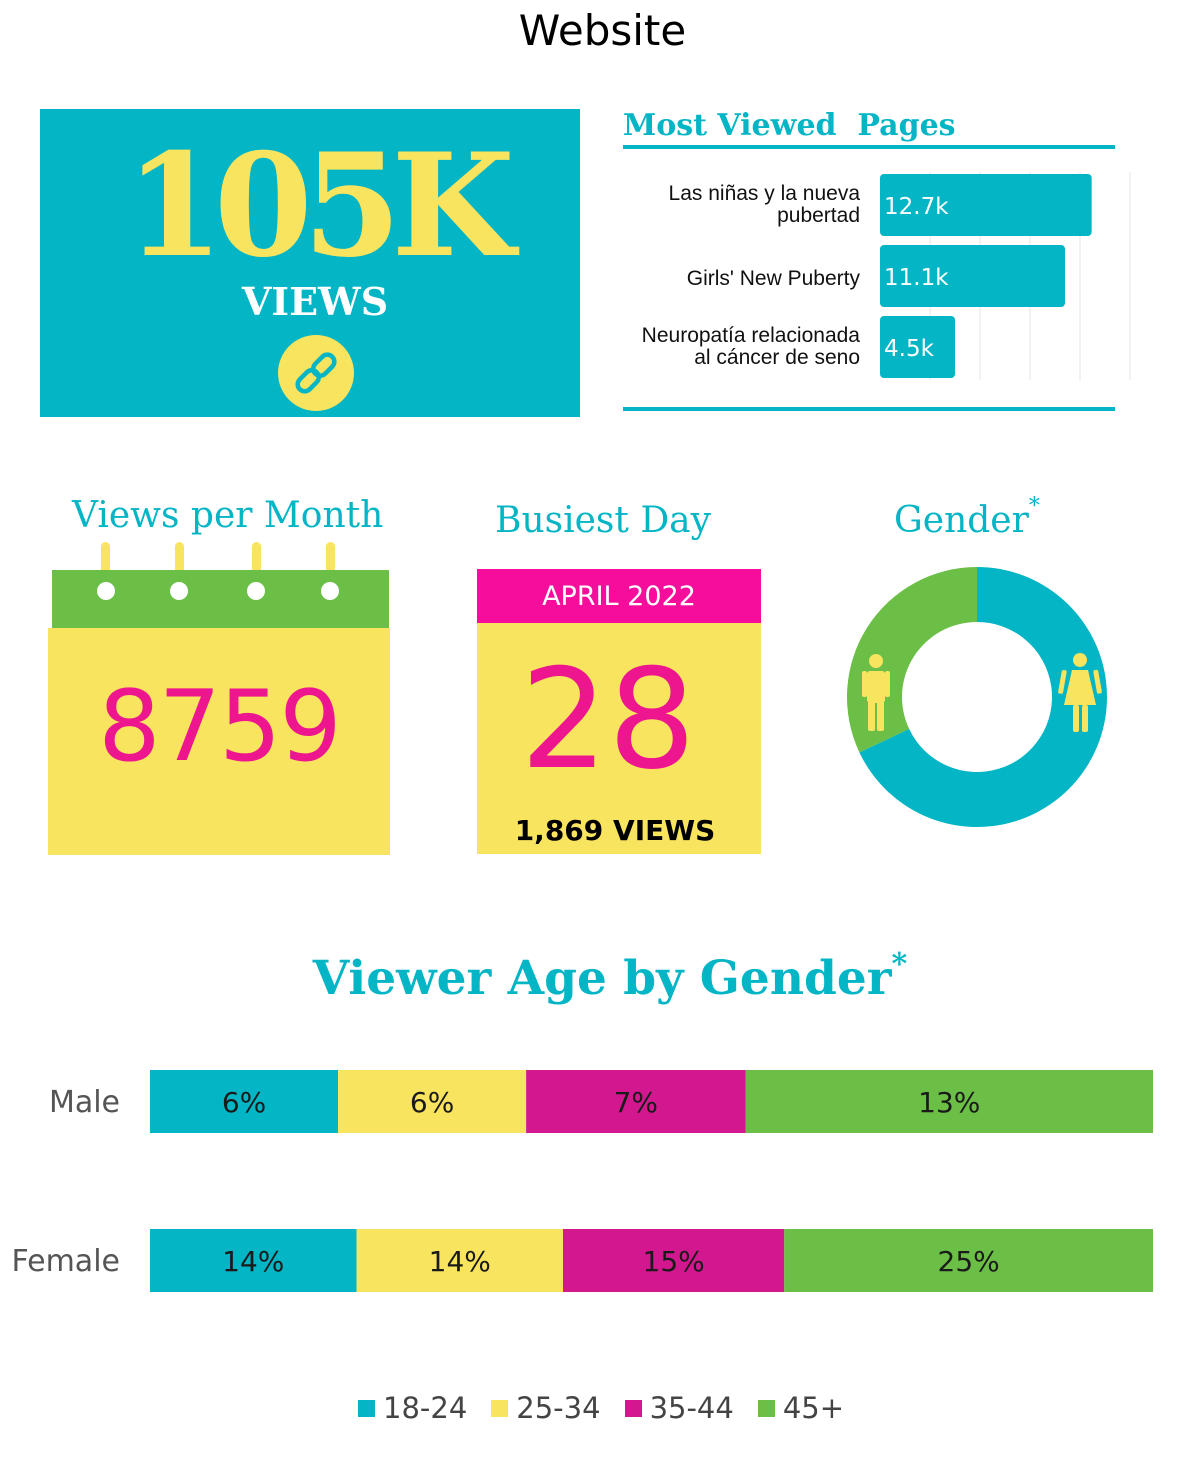 This screenshot has width=1200, height=1461. Describe the element at coordinates (66, 1261) in the screenshot. I see `row-label-female: Female` at that location.